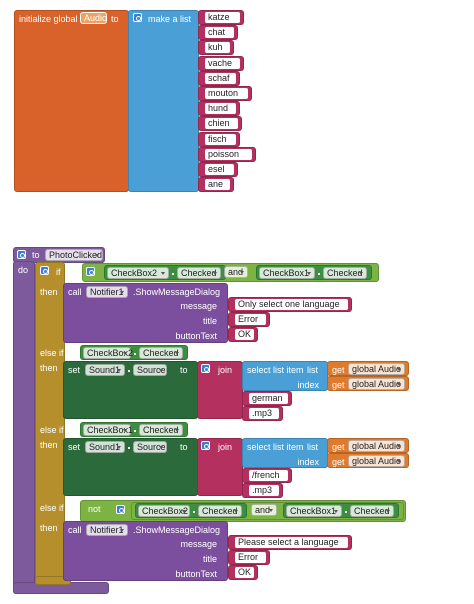  Describe the element at coordinates (220, 109) in the screenshot. I see `text-field: hund` at that location.